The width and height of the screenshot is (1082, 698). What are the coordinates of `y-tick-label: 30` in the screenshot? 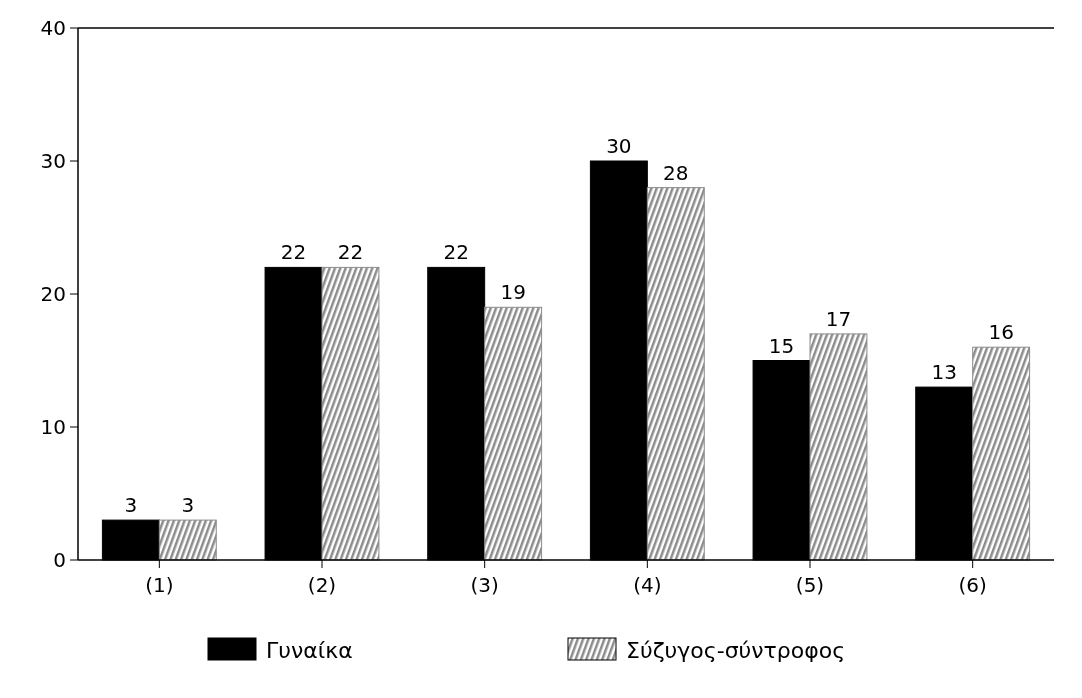 It's located at (53, 161).